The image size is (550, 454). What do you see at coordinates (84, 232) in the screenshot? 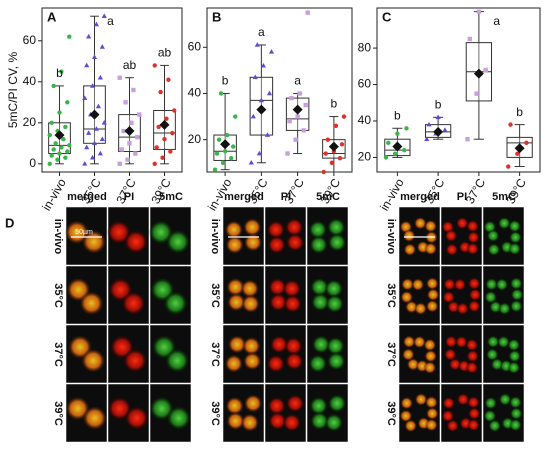
I see `scale-bar-label: 50µm` at bounding box center [84, 232].